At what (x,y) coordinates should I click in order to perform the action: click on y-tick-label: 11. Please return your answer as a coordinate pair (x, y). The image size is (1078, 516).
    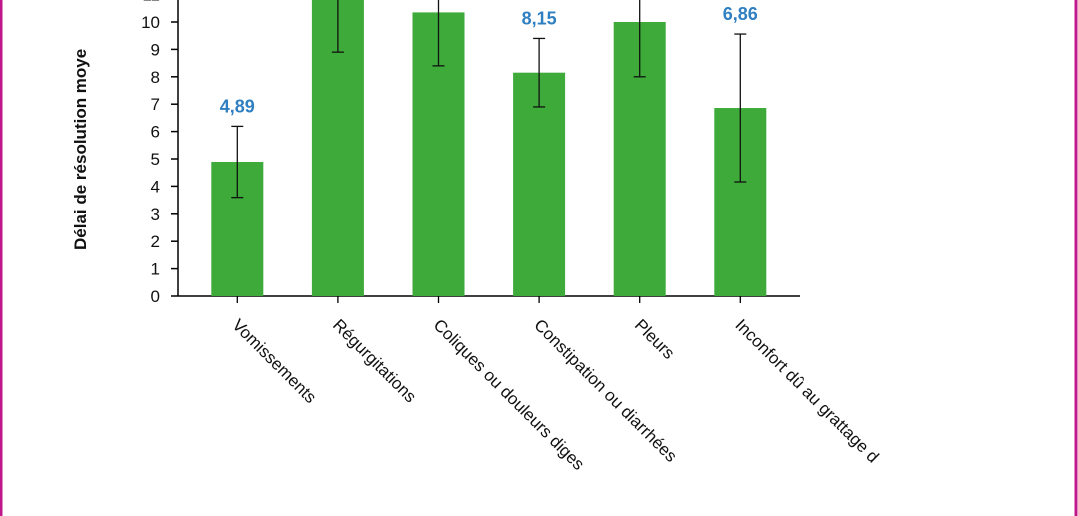
    Looking at the image, I should click on (151, 2).